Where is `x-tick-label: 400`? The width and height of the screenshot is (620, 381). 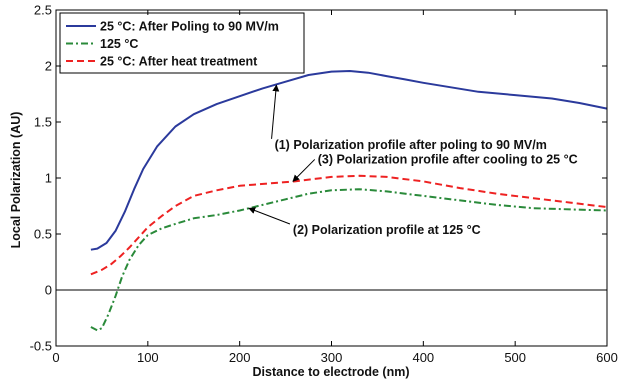 x-tick-label: 400 is located at coordinates (423, 357).